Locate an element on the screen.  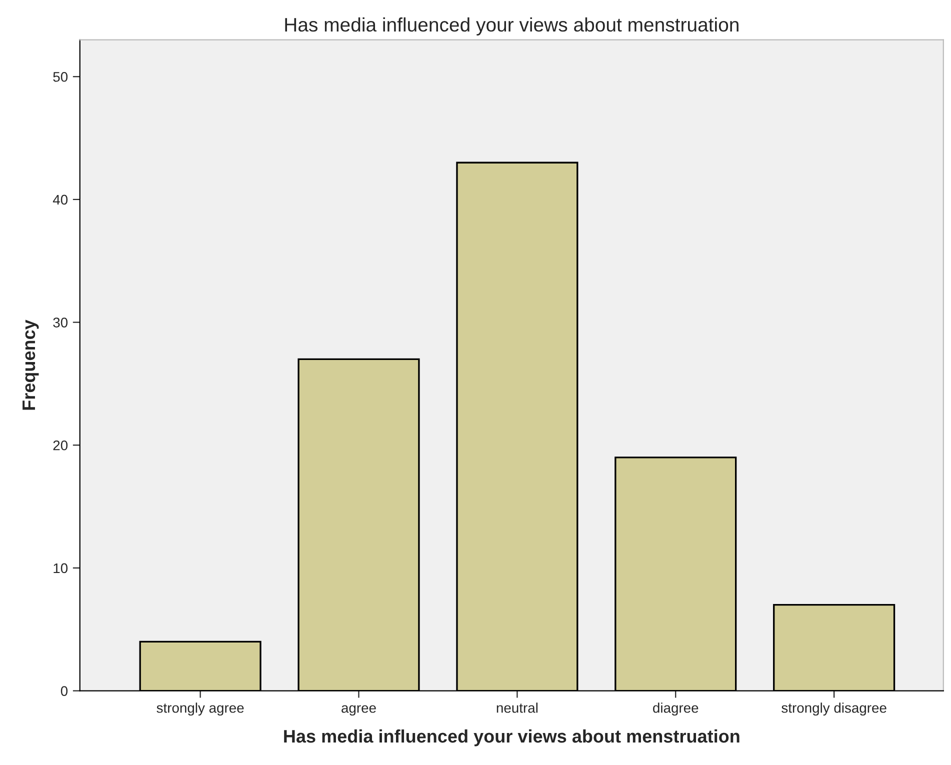
y-tick-label: 40 is located at coordinates (60, 199).